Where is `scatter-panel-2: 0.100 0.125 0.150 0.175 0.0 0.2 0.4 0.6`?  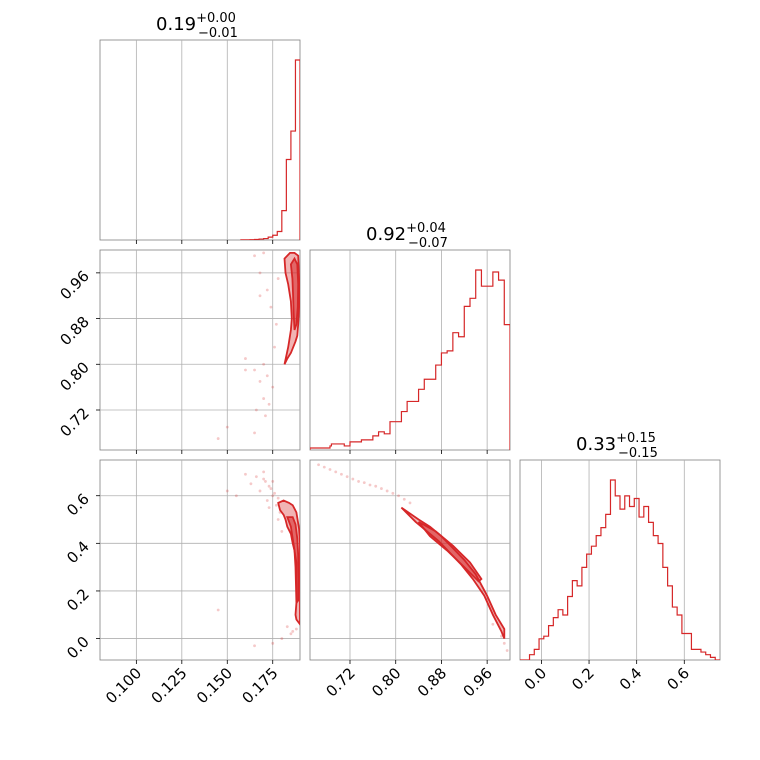
scatter-panel-2: 0.100 0.125 0.150 0.175 0.0 0.2 0.4 0.6 is located at coordinates (182, 583).